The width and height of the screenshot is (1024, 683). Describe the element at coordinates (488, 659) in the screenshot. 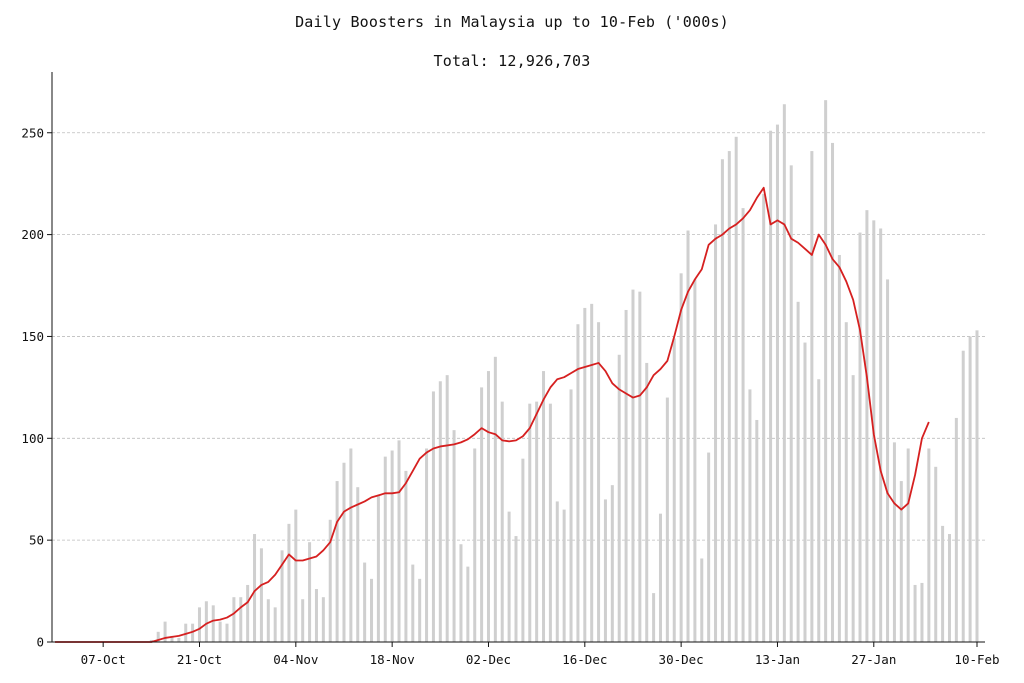

I see `x-tick-label: 02-Dec` at that location.